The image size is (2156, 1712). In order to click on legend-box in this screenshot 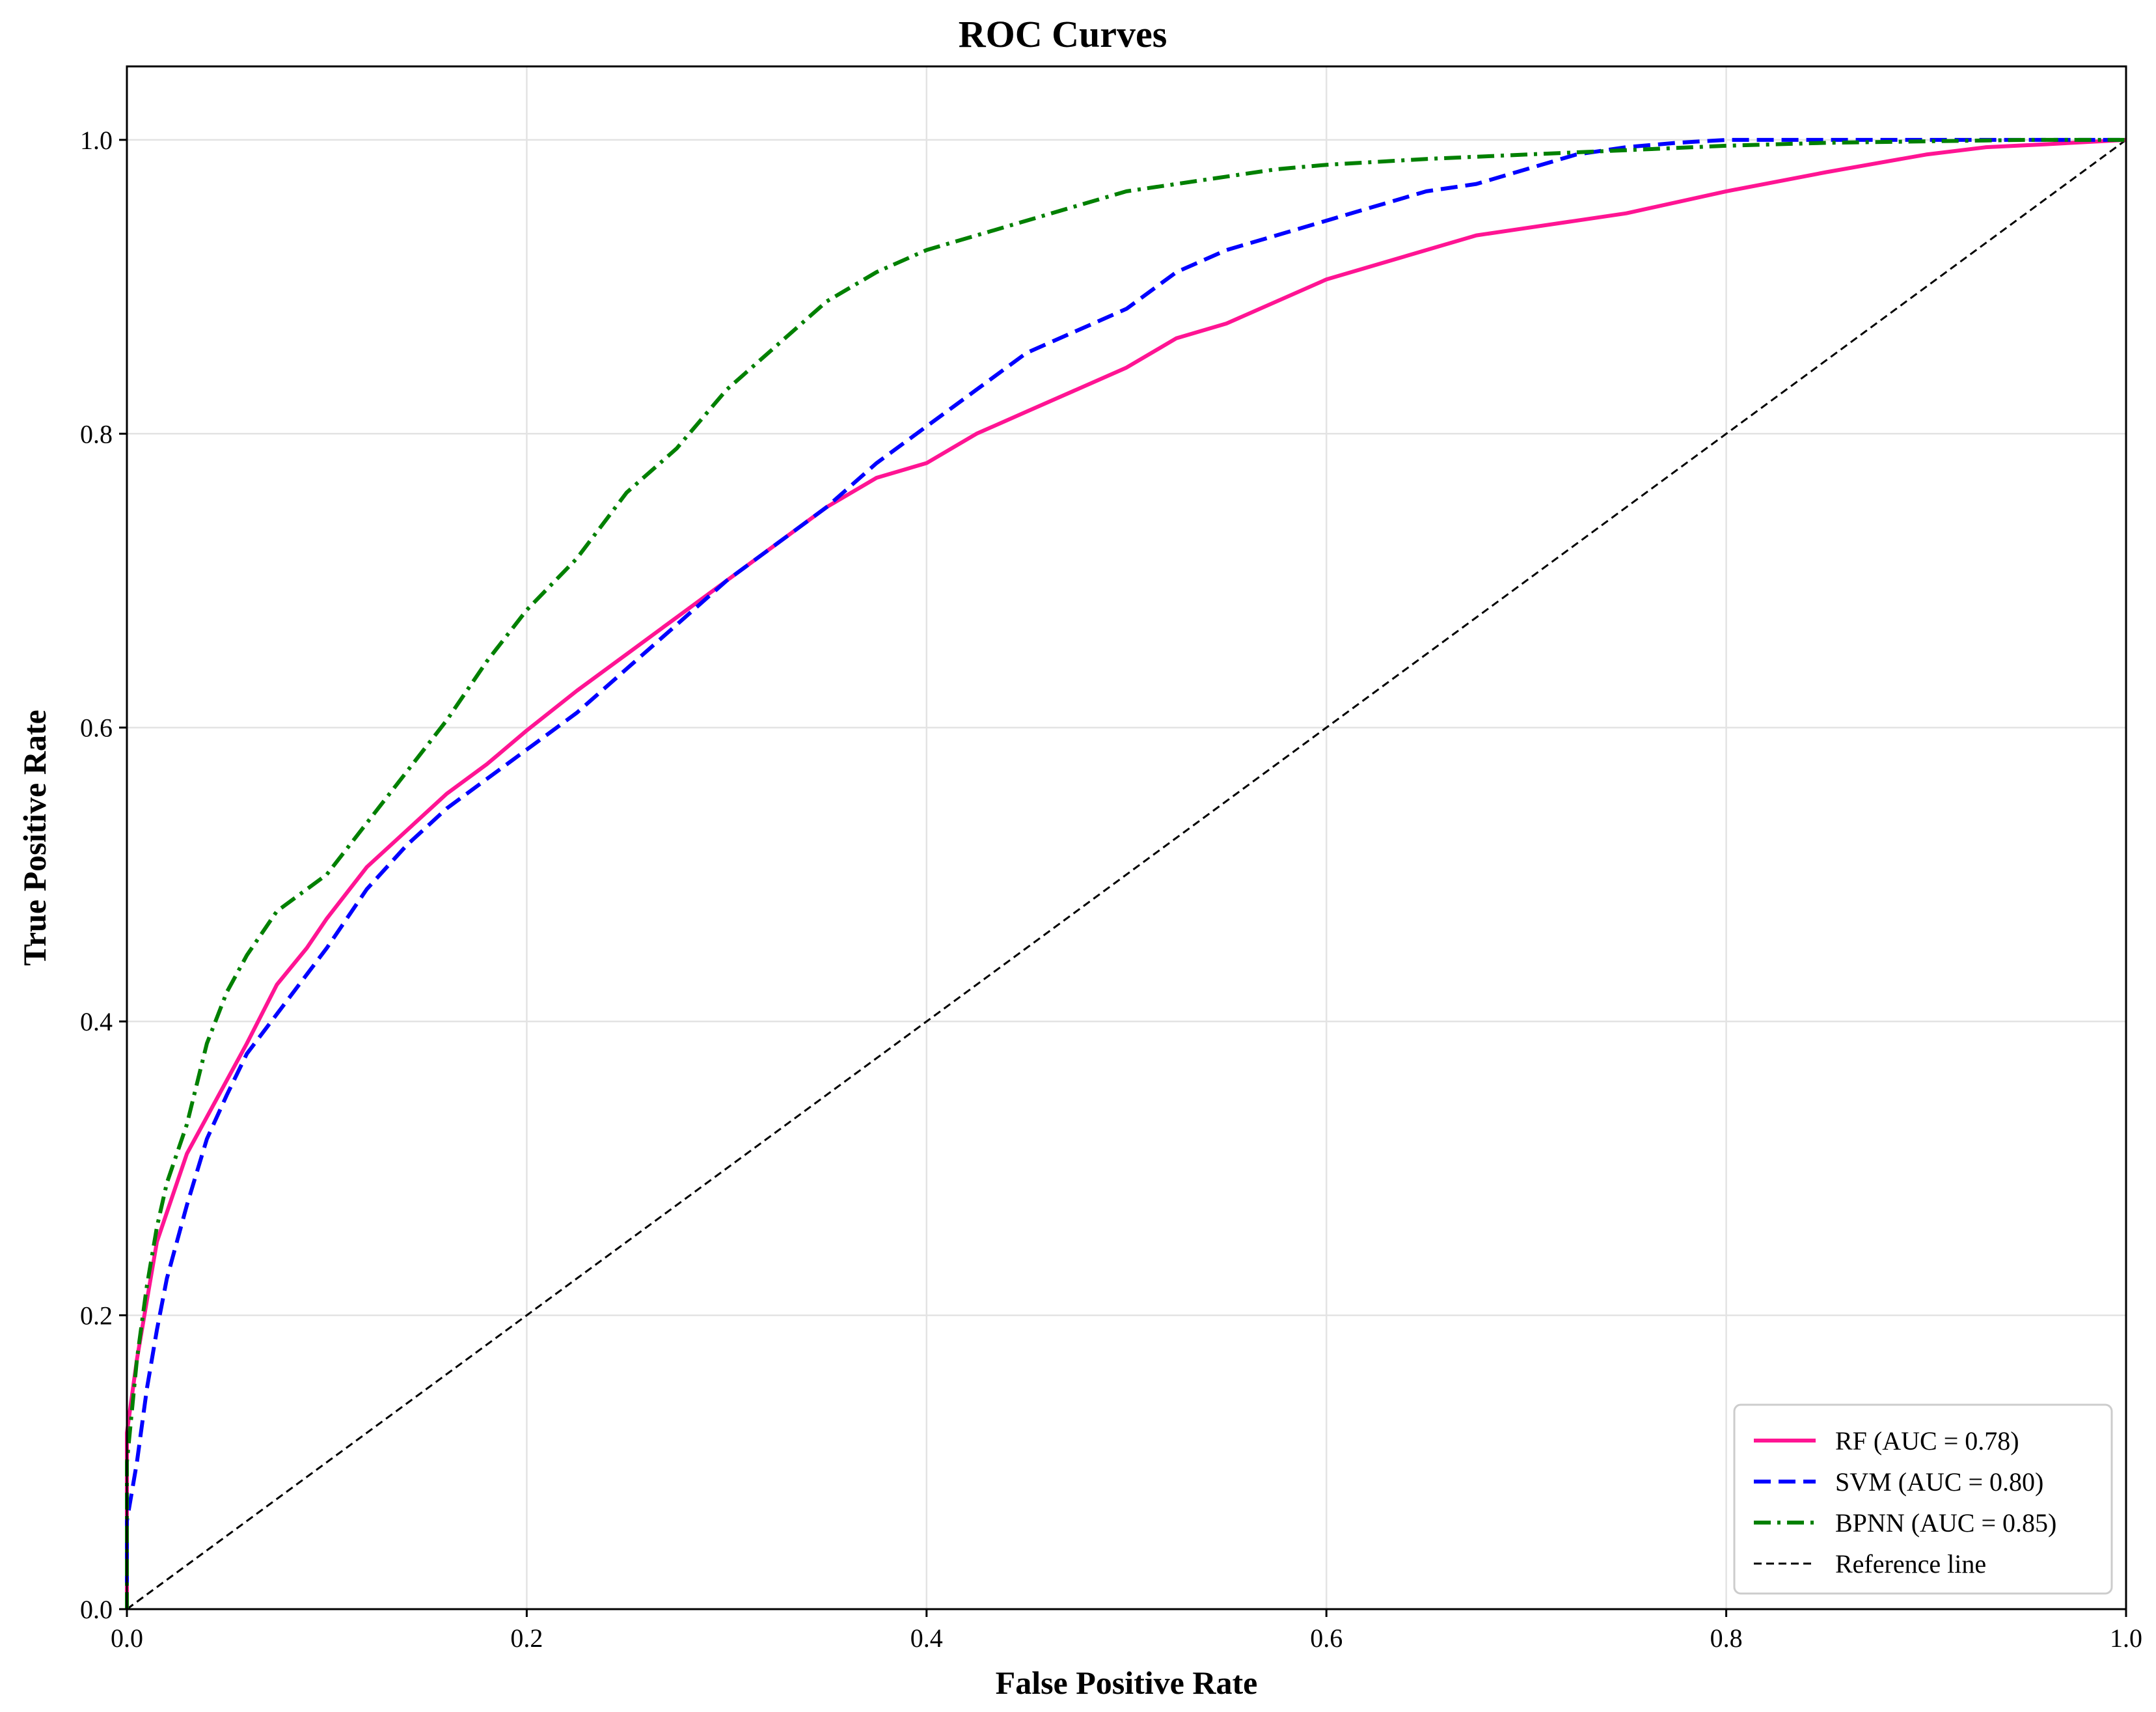, I will do `click(1923, 1499)`.